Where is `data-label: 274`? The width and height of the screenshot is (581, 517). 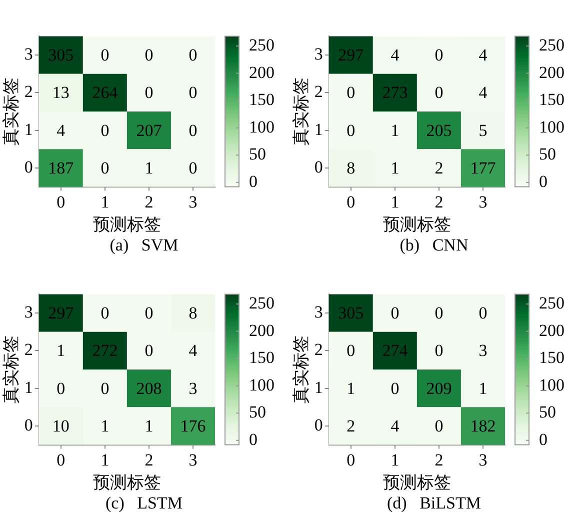 data-label: 274 is located at coordinates (395, 350).